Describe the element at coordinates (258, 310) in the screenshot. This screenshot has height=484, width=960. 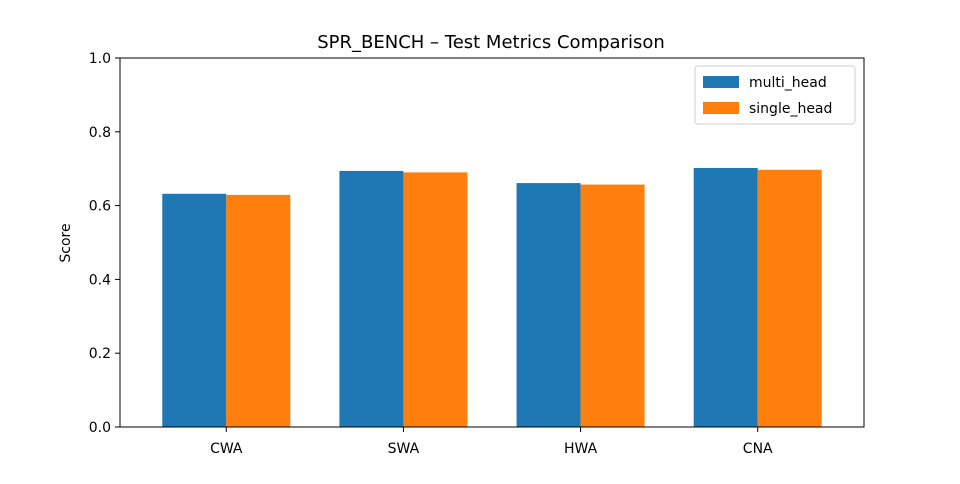
I see `bar-single_head-cwa` at that location.